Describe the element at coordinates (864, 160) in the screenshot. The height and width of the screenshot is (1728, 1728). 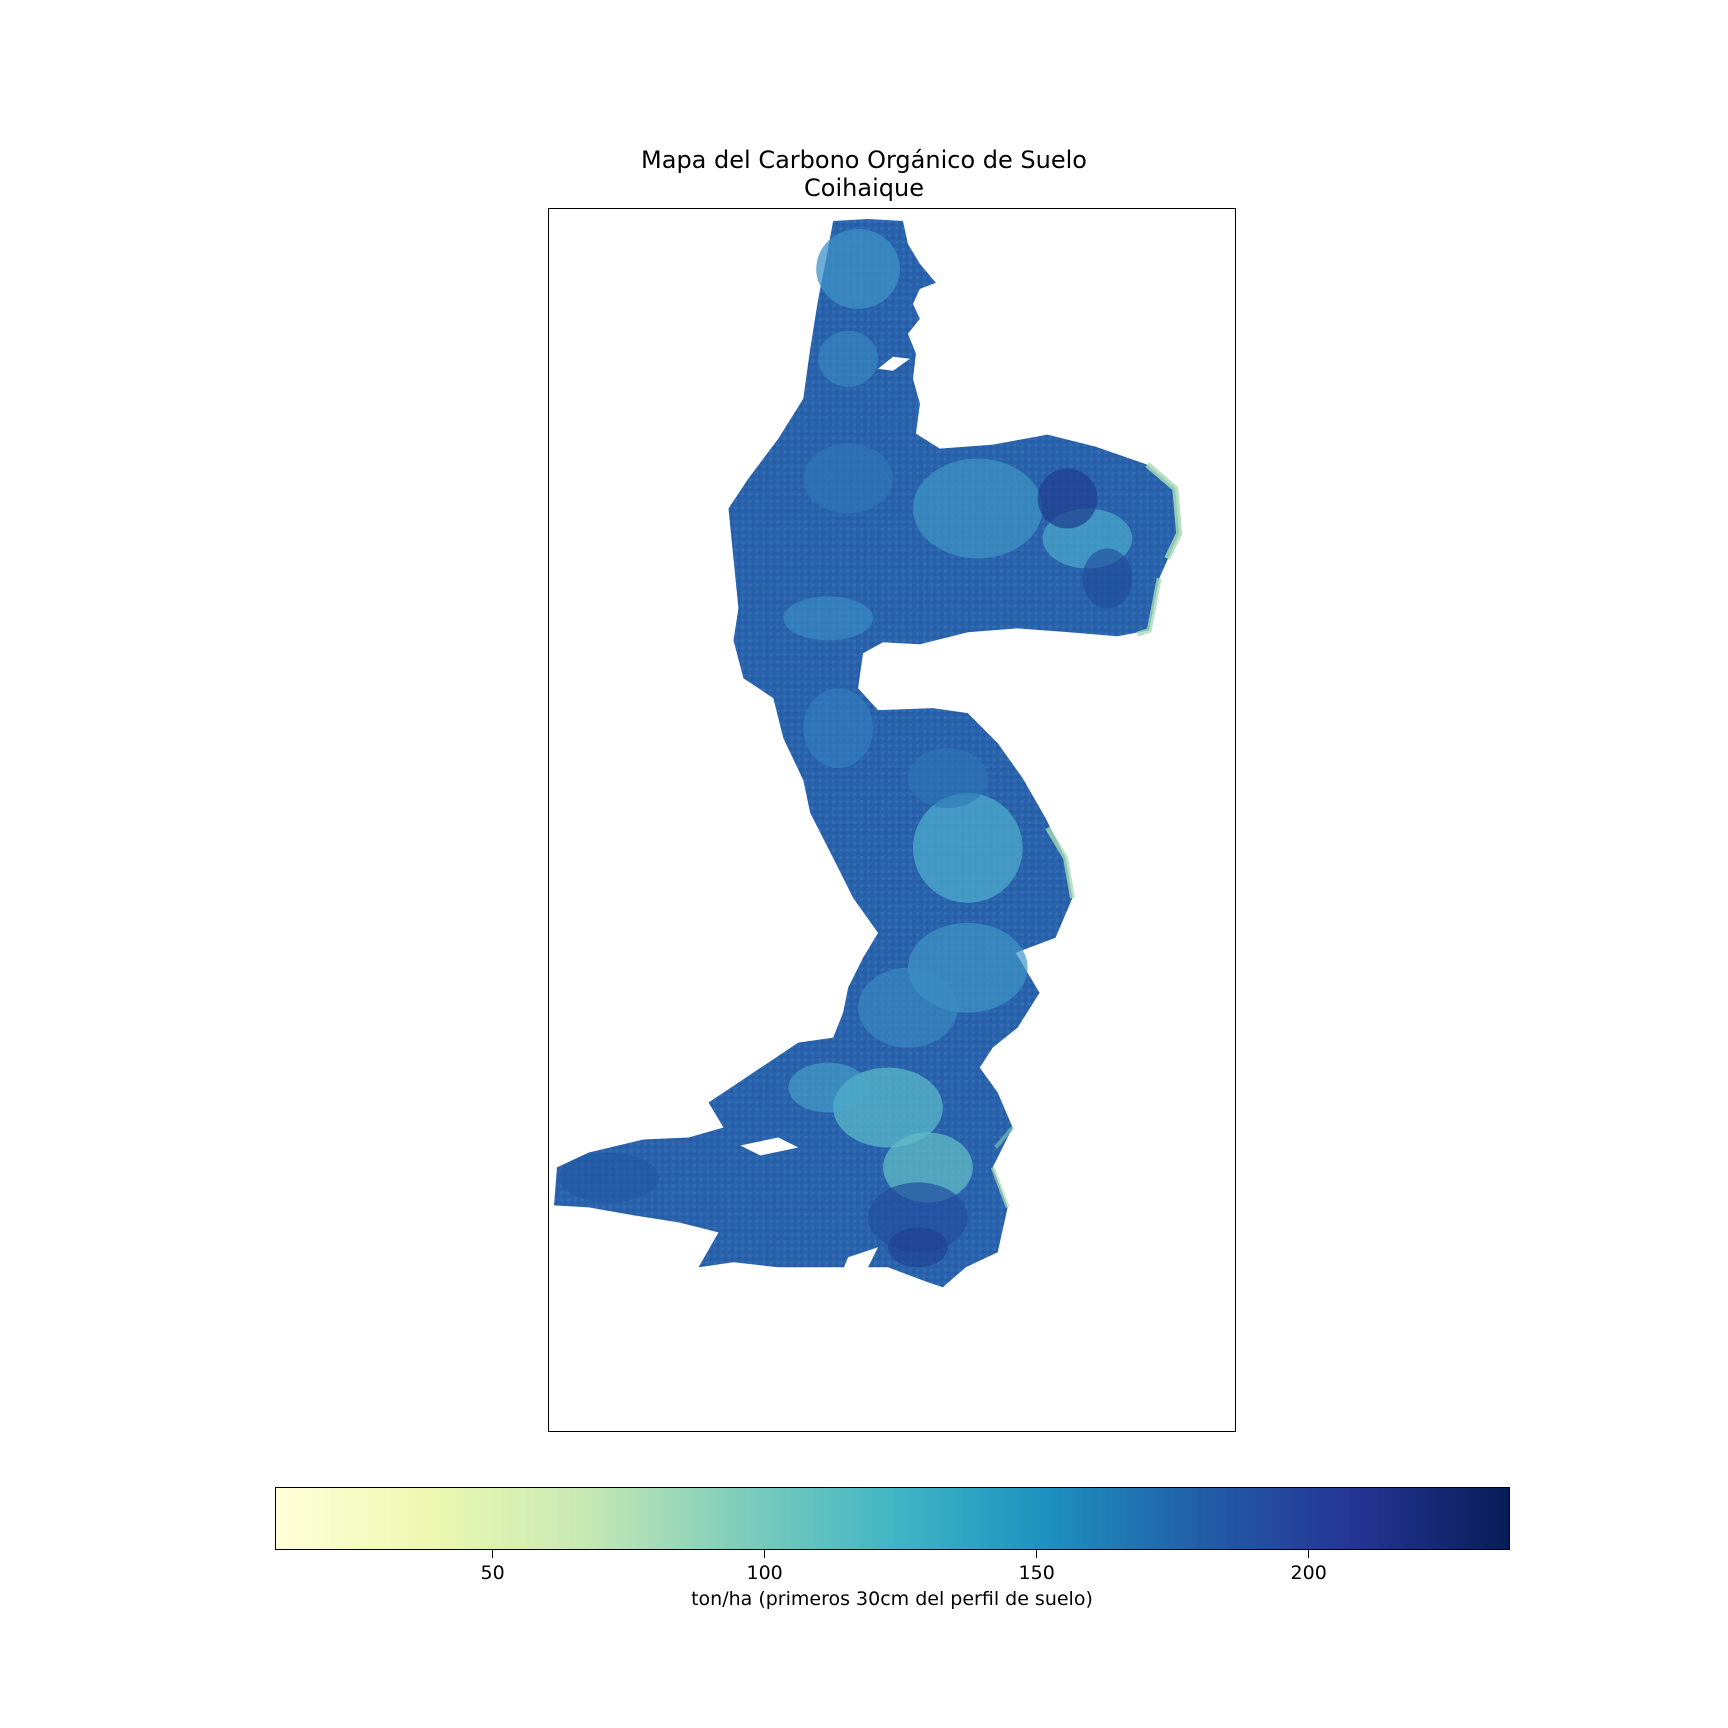
I see `map-title: Mapa del Carbono Orgánico de Suelo` at that location.